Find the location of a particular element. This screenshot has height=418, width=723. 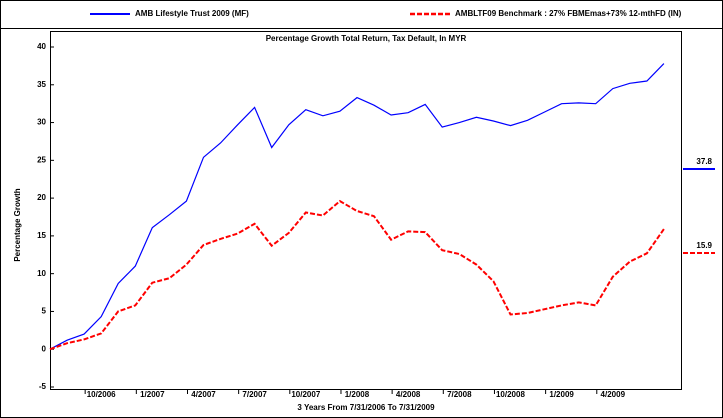

x-tick-label: 1/2007 is located at coordinates (152, 394).